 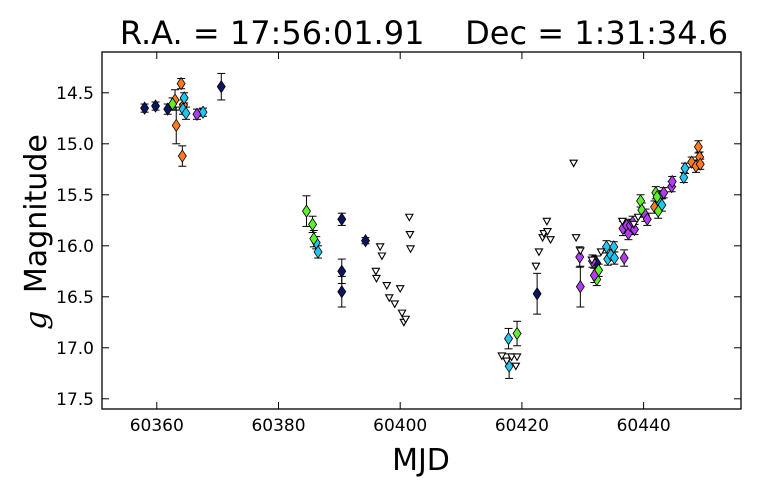 What do you see at coordinates (424, 33) in the screenshot?
I see `chart-title: R.A. = 17:56:01.91 Dec = 1:31:34.6` at bounding box center [424, 33].